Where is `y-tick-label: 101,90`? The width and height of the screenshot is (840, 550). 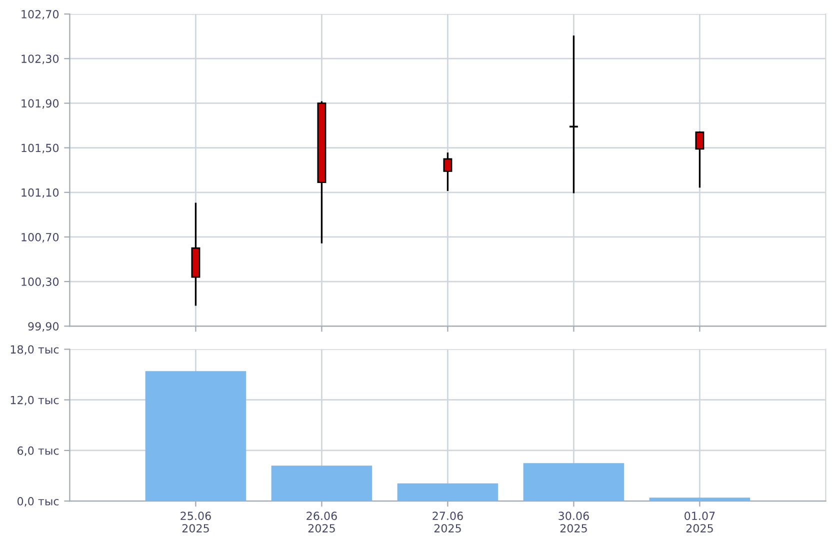
y-tick-label: 101,90 is located at coordinates (40, 104).